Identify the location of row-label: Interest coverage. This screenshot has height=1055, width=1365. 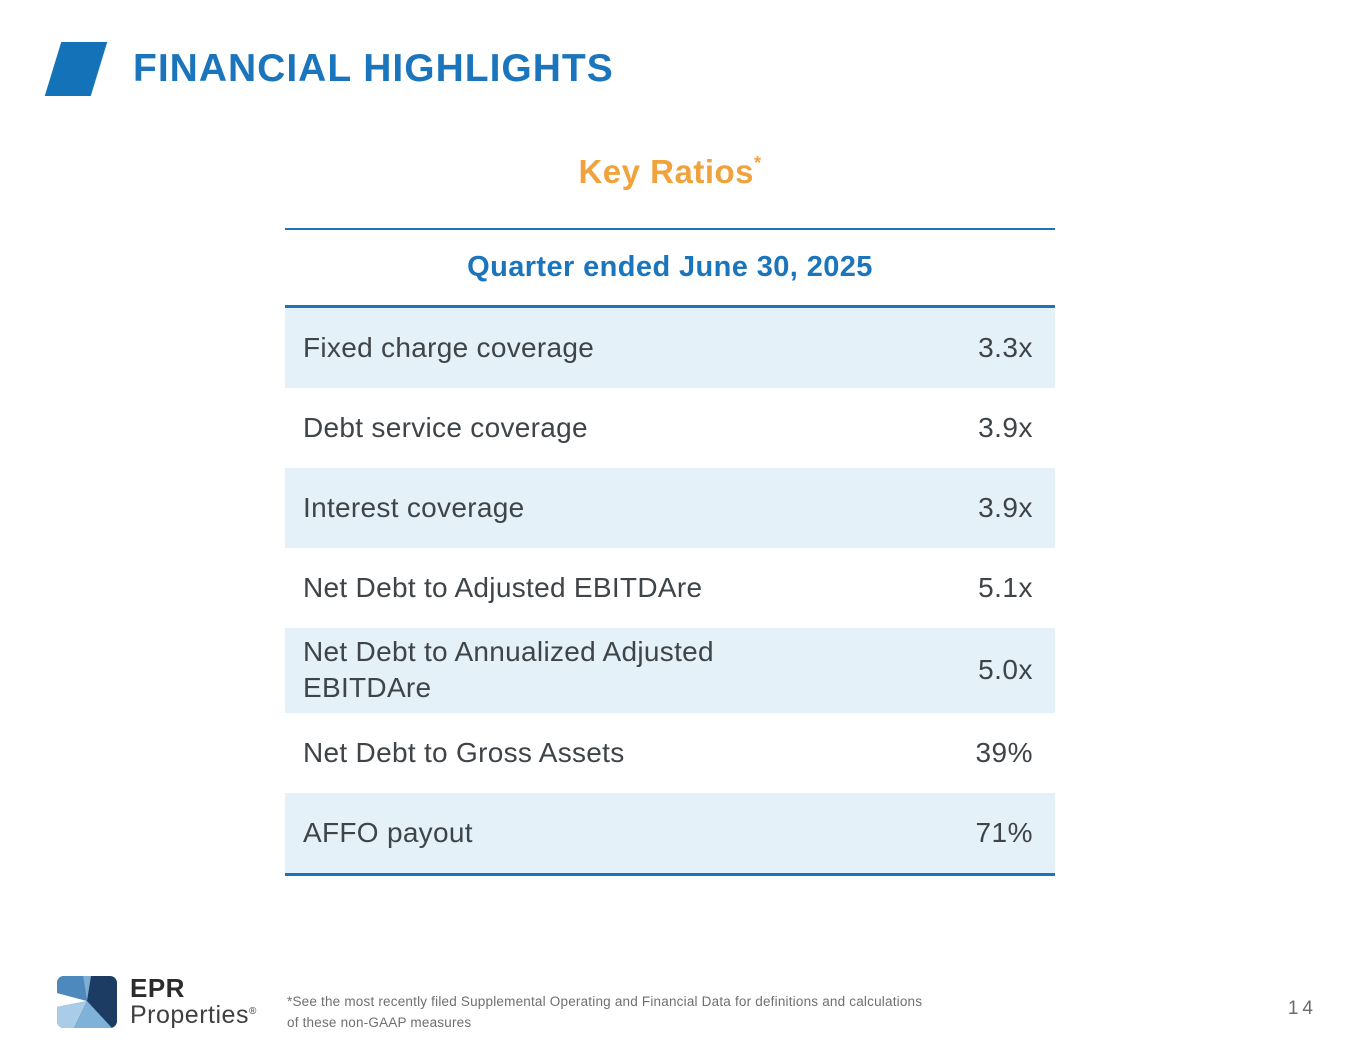
(414, 507).